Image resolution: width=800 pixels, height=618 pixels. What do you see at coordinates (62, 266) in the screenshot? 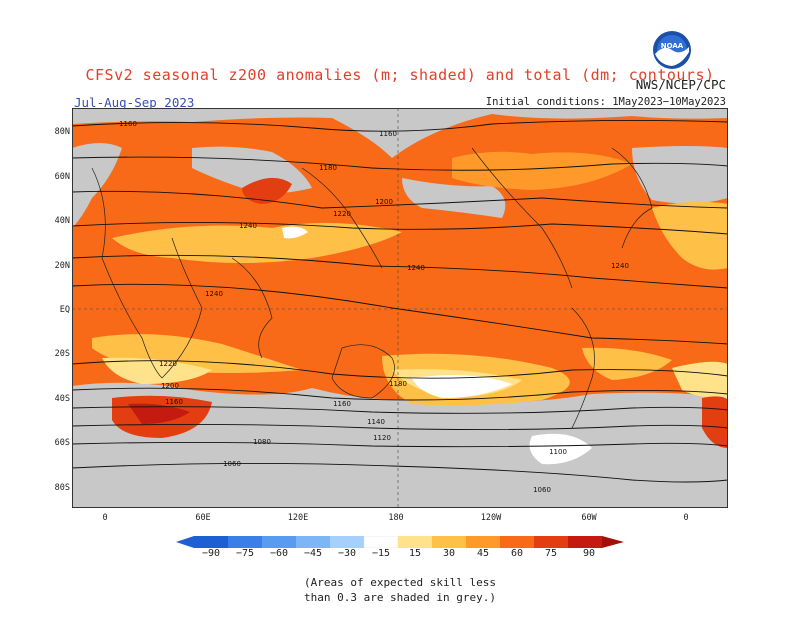
I see `lat-label: 20N` at bounding box center [62, 266].